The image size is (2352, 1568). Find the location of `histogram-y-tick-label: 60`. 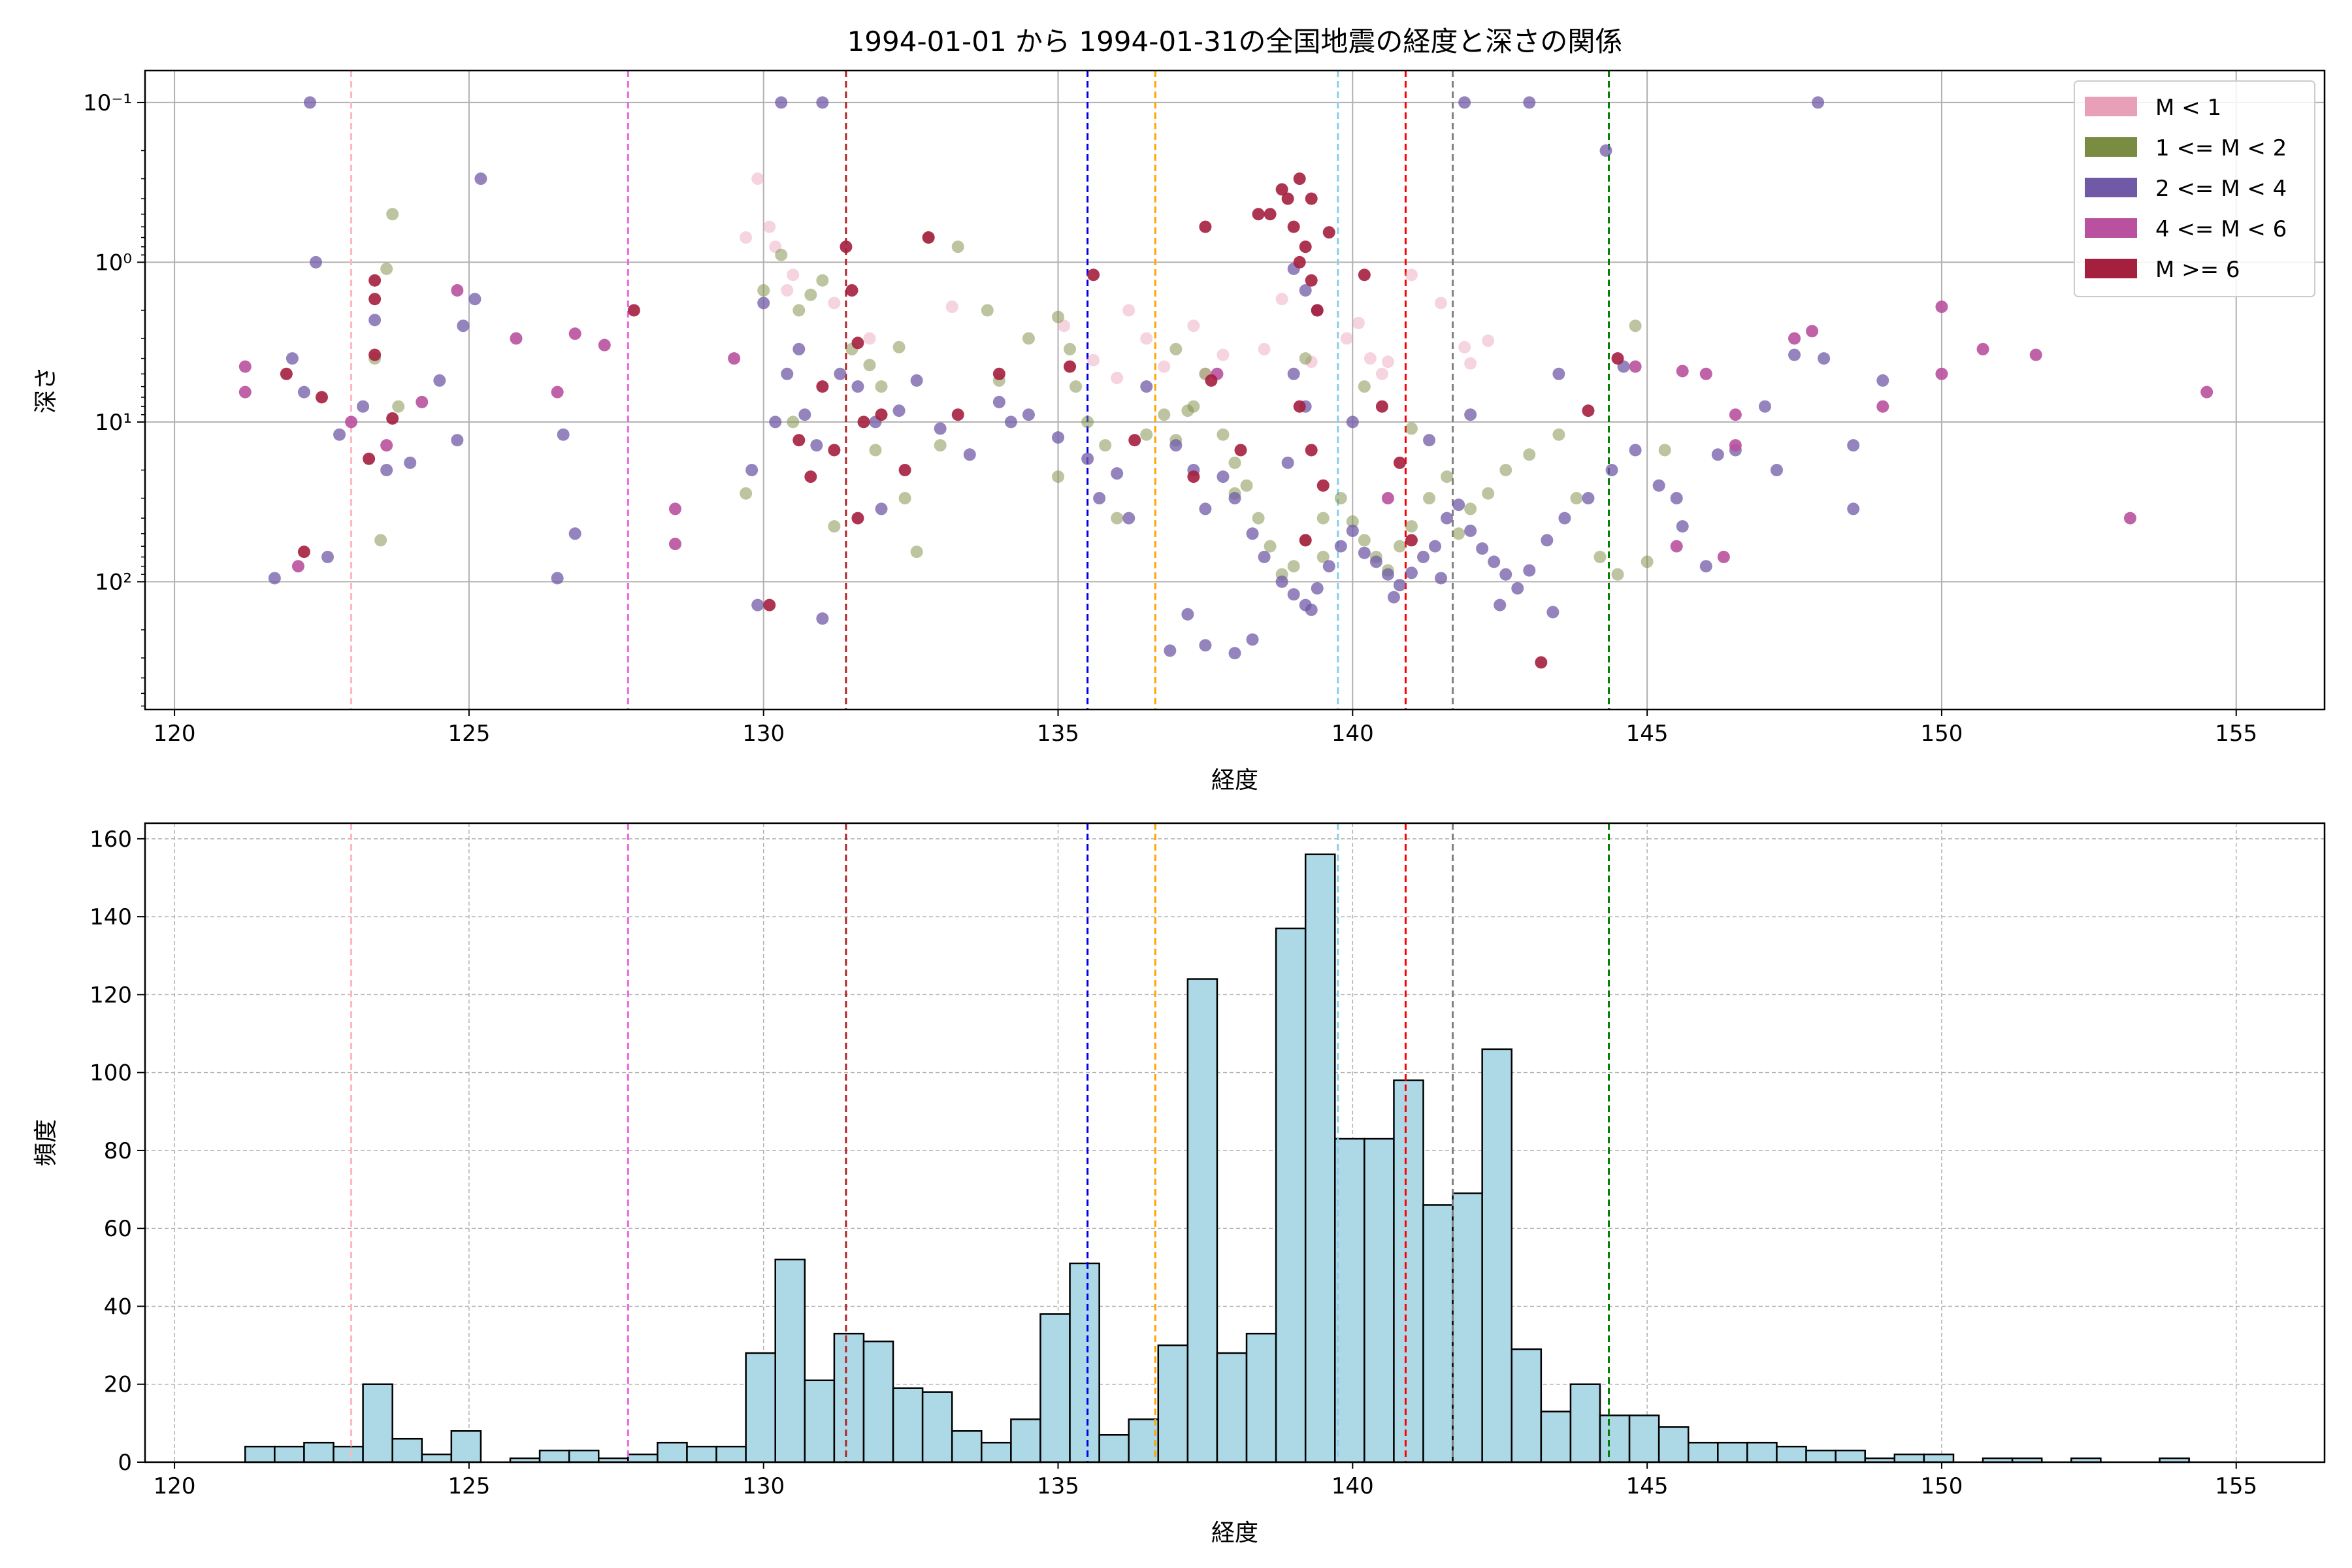

histogram-y-tick-label: 60 is located at coordinates (118, 1229).